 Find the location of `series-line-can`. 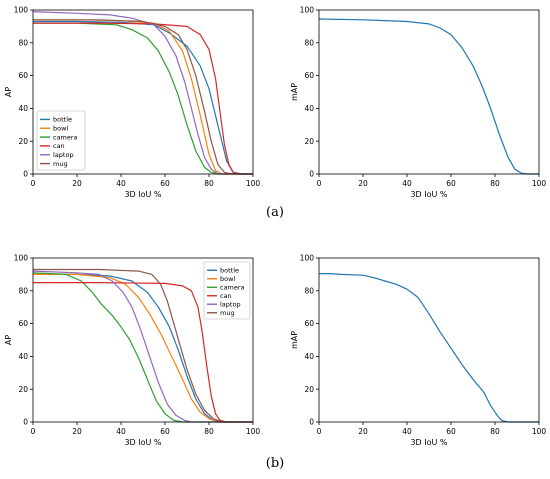

series-line-can is located at coordinates (143, 352).